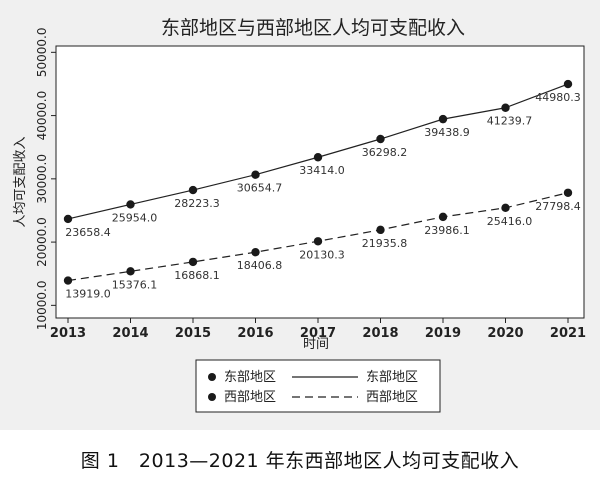 The height and width of the screenshot is (480, 600). What do you see at coordinates (385, 152) in the screenshot?
I see `data-label: 36298.2` at bounding box center [385, 152].